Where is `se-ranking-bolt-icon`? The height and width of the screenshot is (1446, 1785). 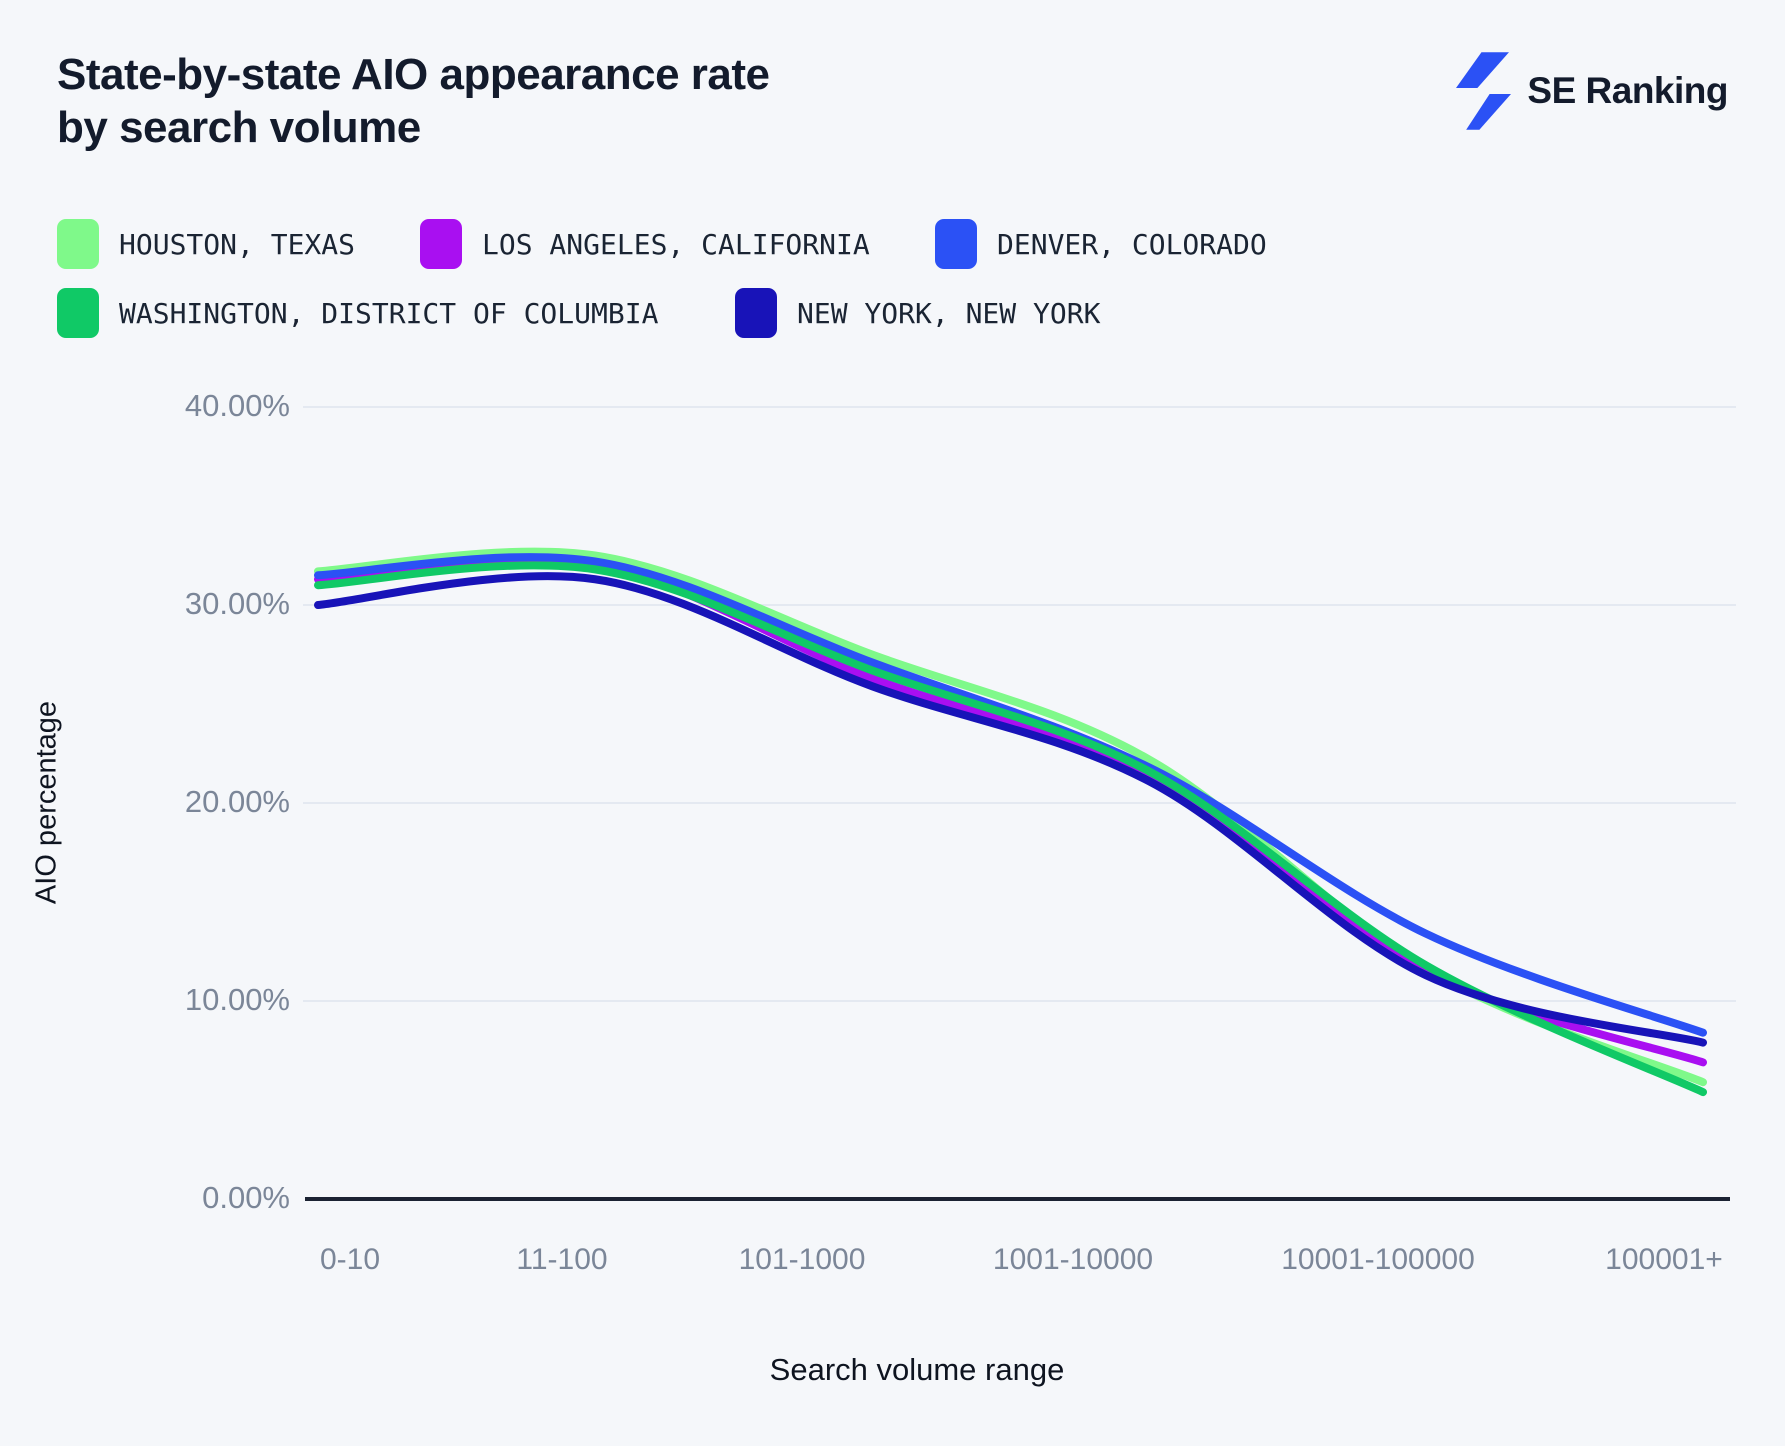 se-ranking-bolt-icon is located at coordinates (1484, 91).